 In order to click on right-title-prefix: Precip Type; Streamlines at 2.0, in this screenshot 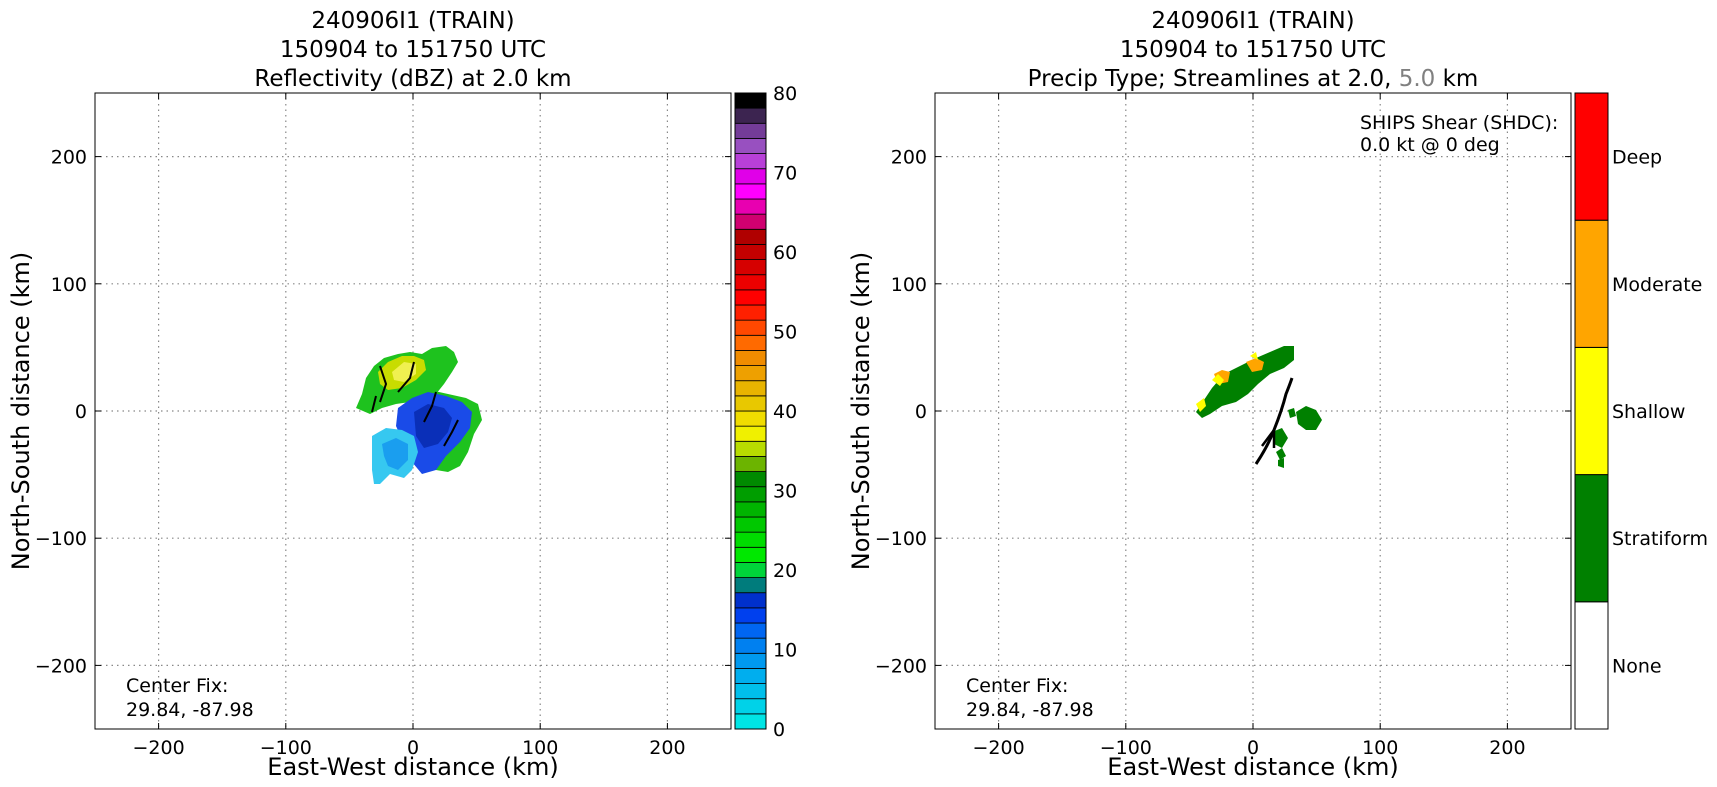, I will do `click(1210, 79)`.